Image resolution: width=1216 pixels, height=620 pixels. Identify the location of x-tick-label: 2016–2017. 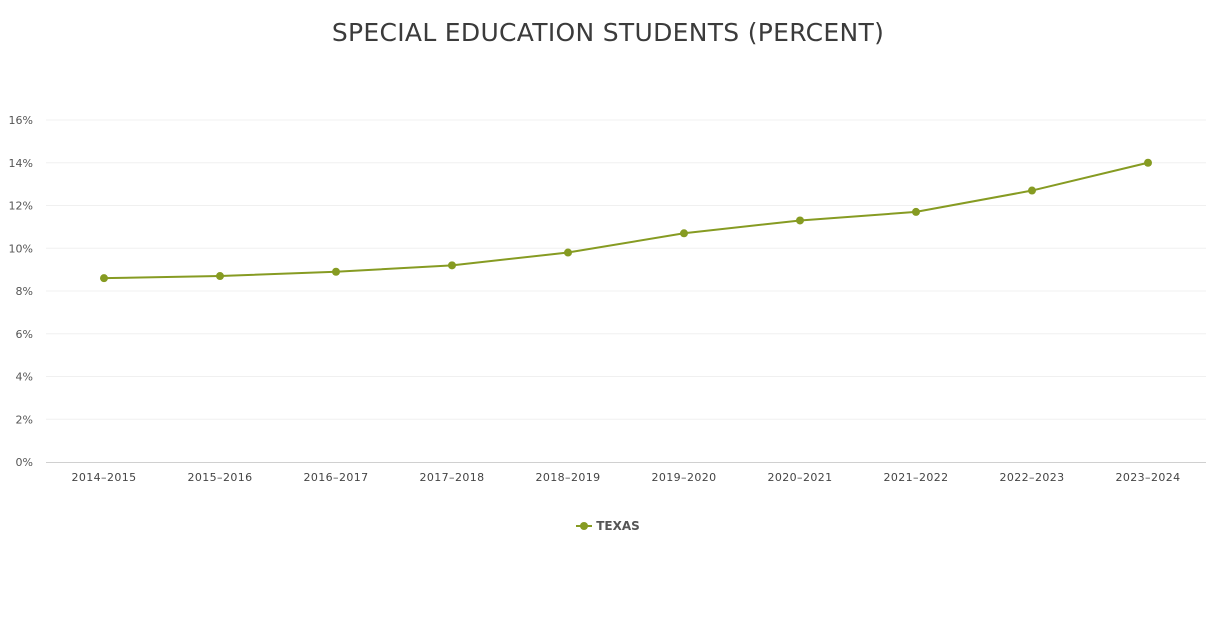
(335, 477).